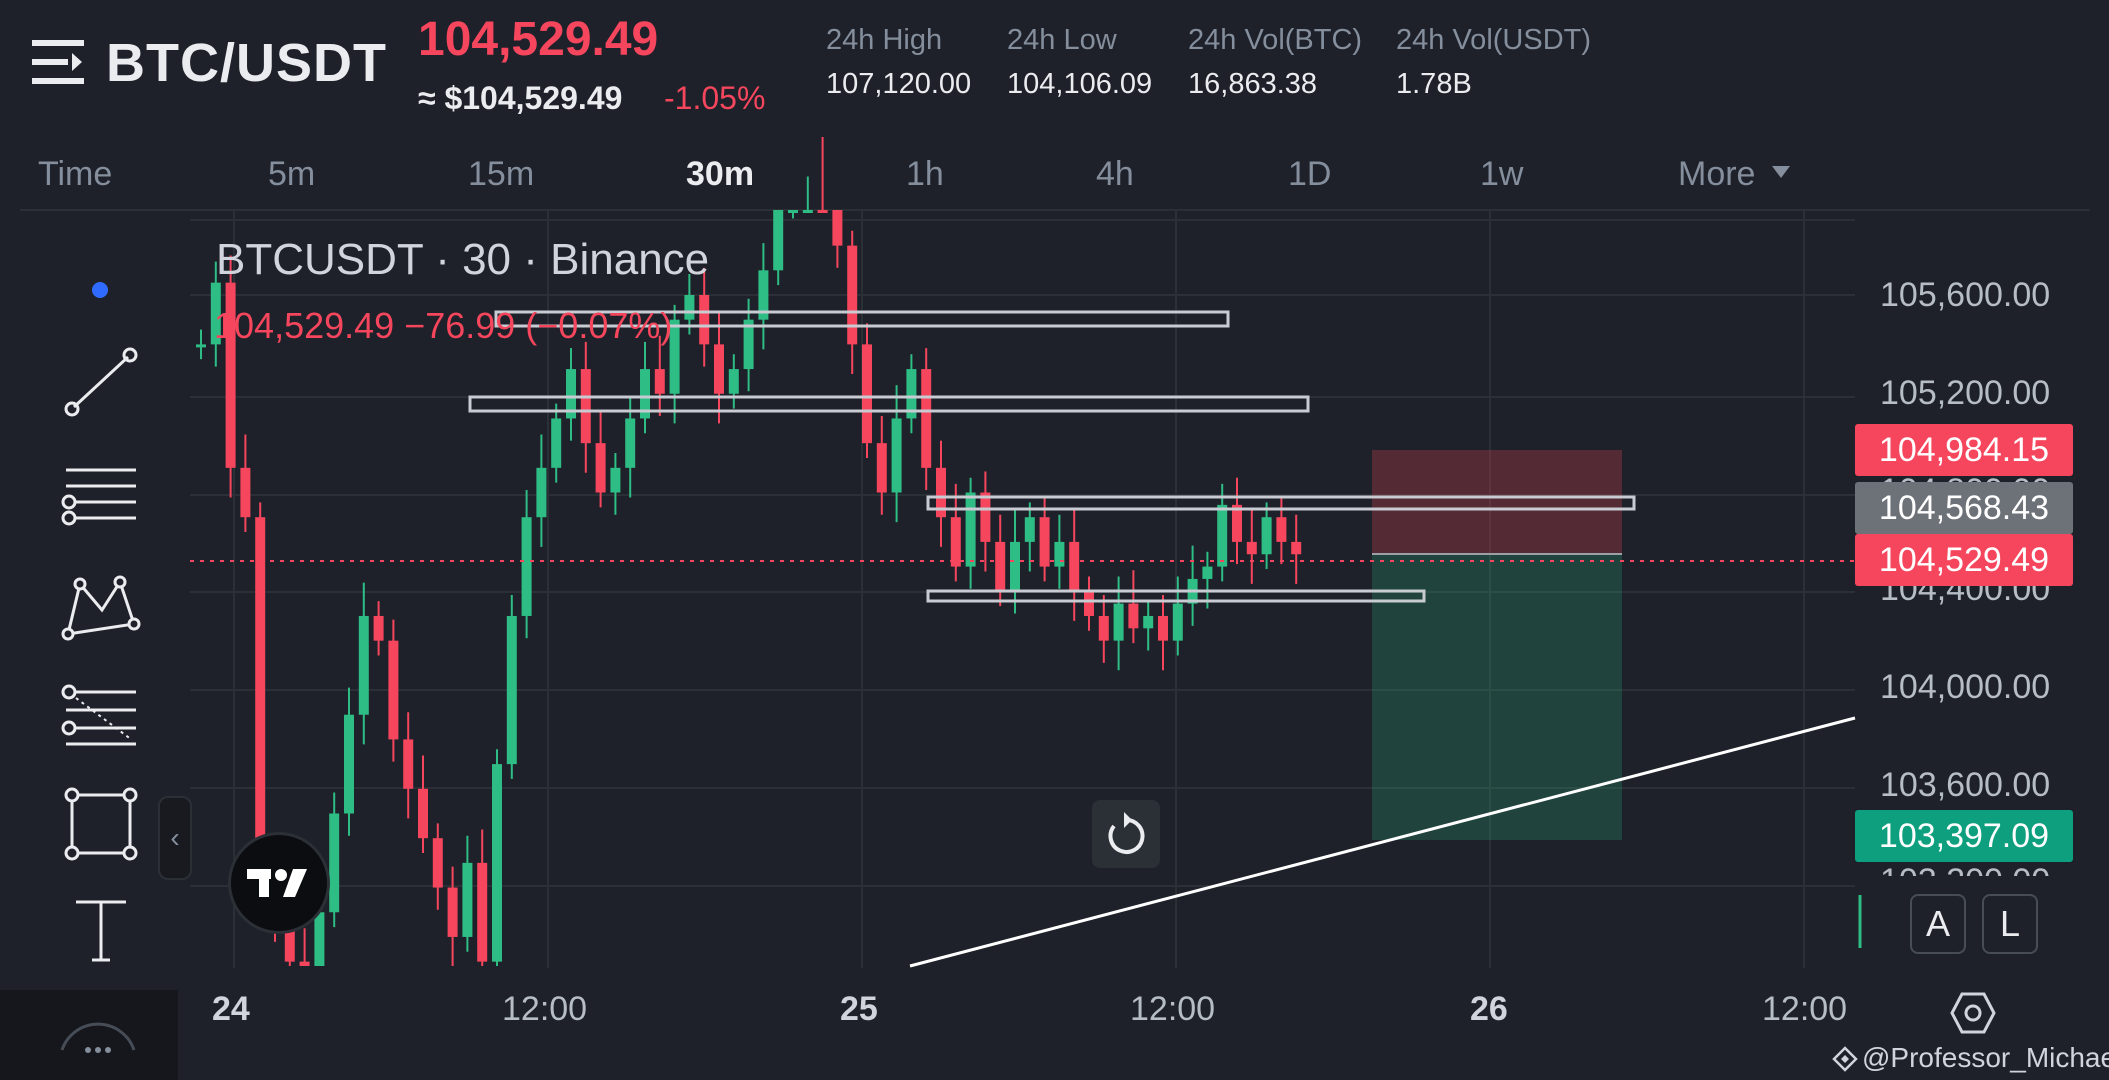 Image resolution: width=2109 pixels, height=1080 pixels. Describe the element at coordinates (101, 385) in the screenshot. I see `trend-line-tool-icon` at that location.